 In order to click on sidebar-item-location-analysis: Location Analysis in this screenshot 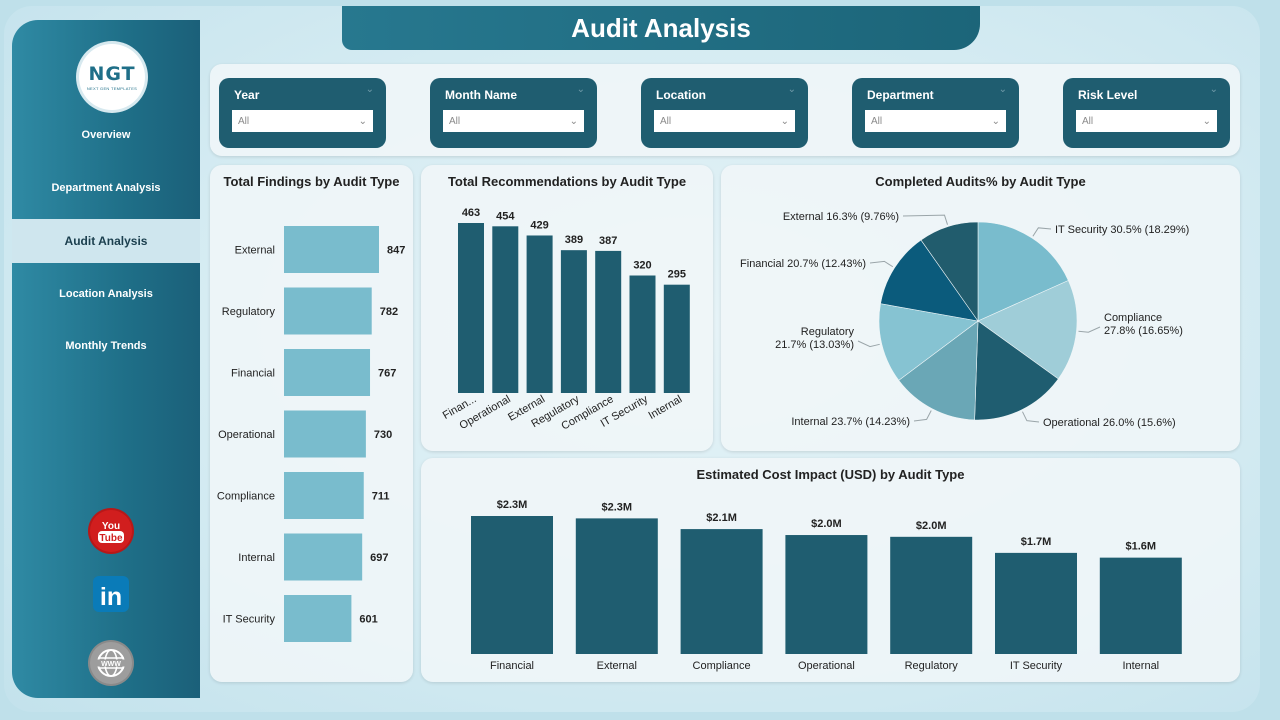, I will do `click(106, 294)`.